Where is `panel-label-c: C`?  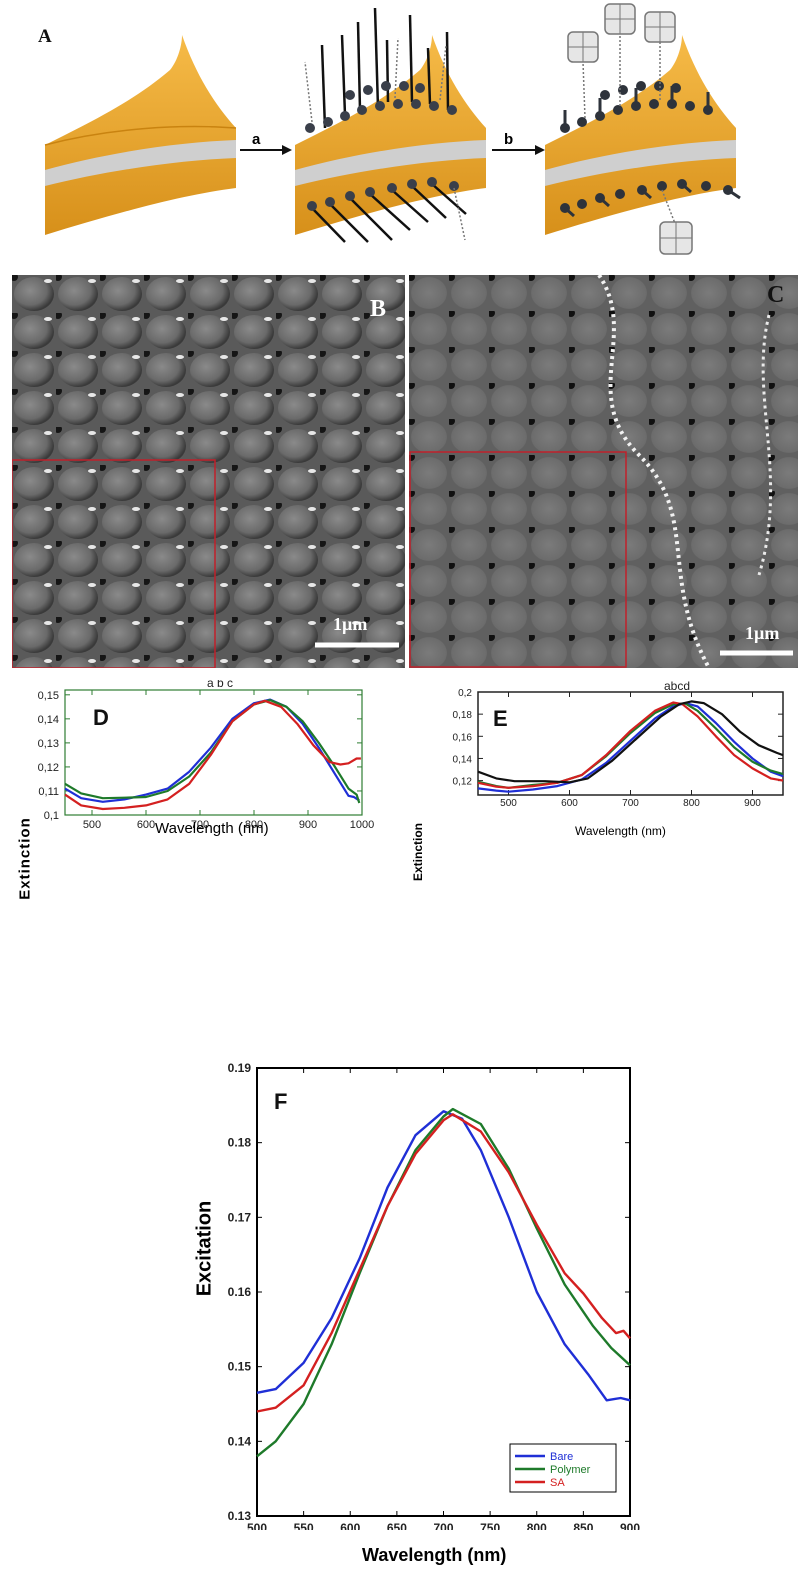 panel-label-c: C is located at coordinates (776, 295).